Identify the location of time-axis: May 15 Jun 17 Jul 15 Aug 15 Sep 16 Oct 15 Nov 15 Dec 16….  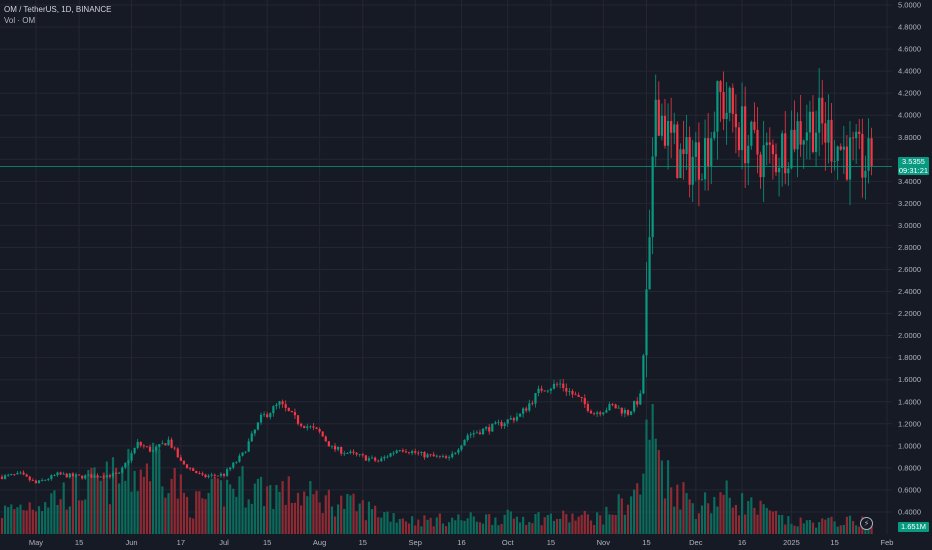
(461, 542).